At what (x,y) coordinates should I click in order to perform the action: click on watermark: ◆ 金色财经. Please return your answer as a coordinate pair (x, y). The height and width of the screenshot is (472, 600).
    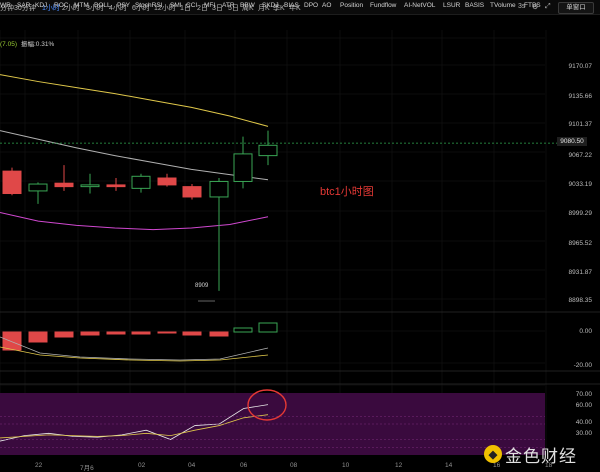
    Looking at the image, I should click on (530, 454).